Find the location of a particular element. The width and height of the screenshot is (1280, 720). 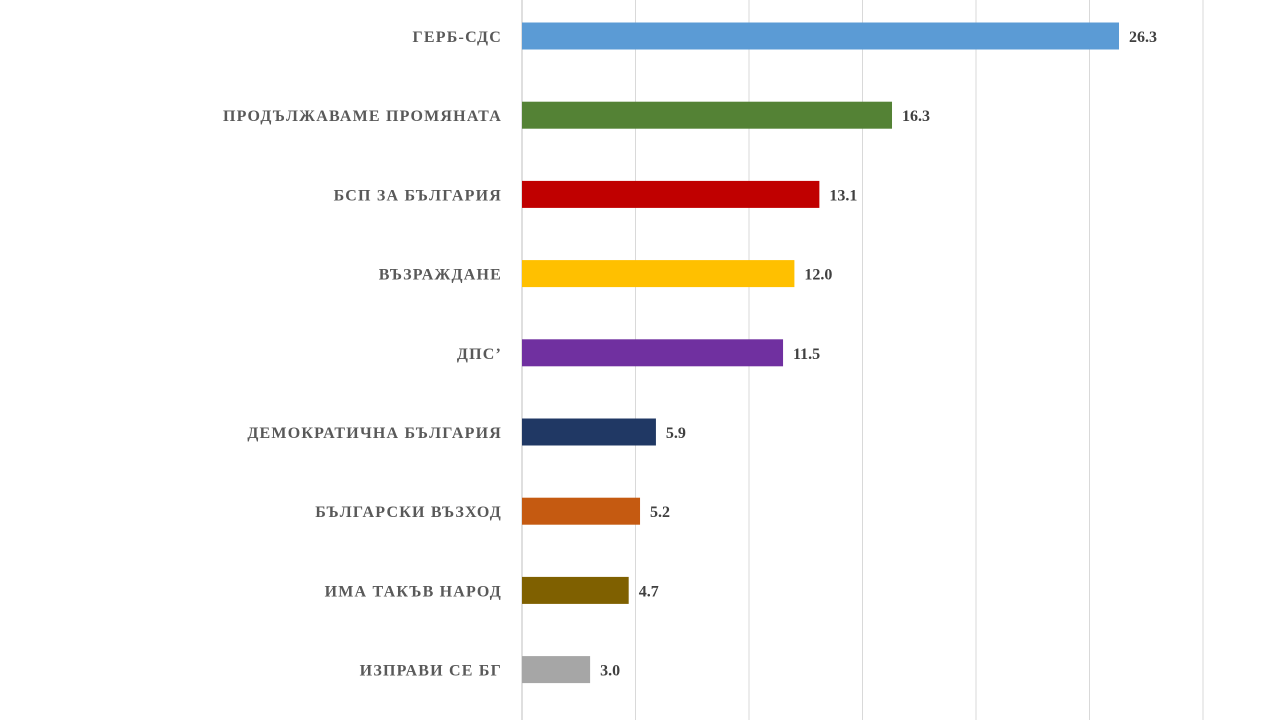

value-label-3: 13.1 is located at coordinates (843, 195).